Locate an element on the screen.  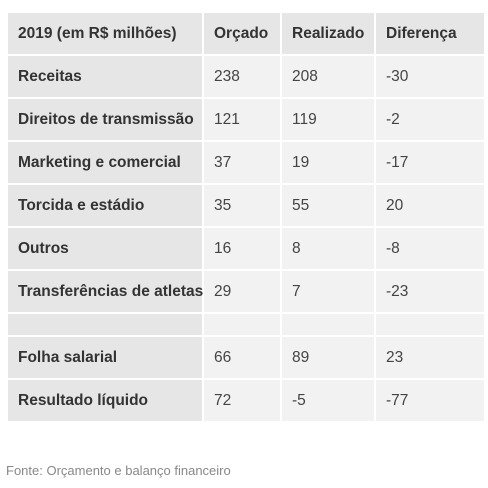
table-row: Transferências de atletas 29 7 -23 is located at coordinates (246, 291).